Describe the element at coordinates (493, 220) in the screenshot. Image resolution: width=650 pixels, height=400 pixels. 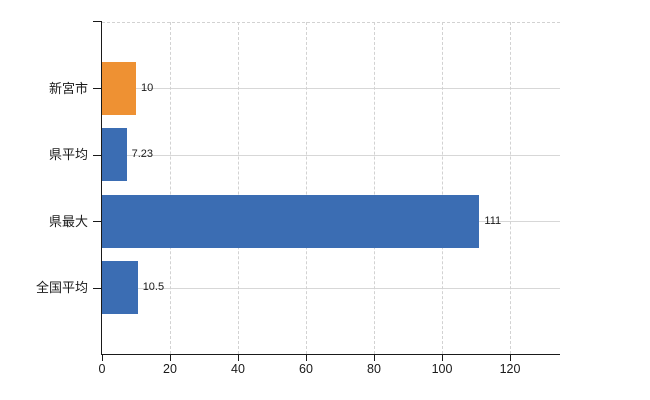
I see `value-label: 111` at that location.